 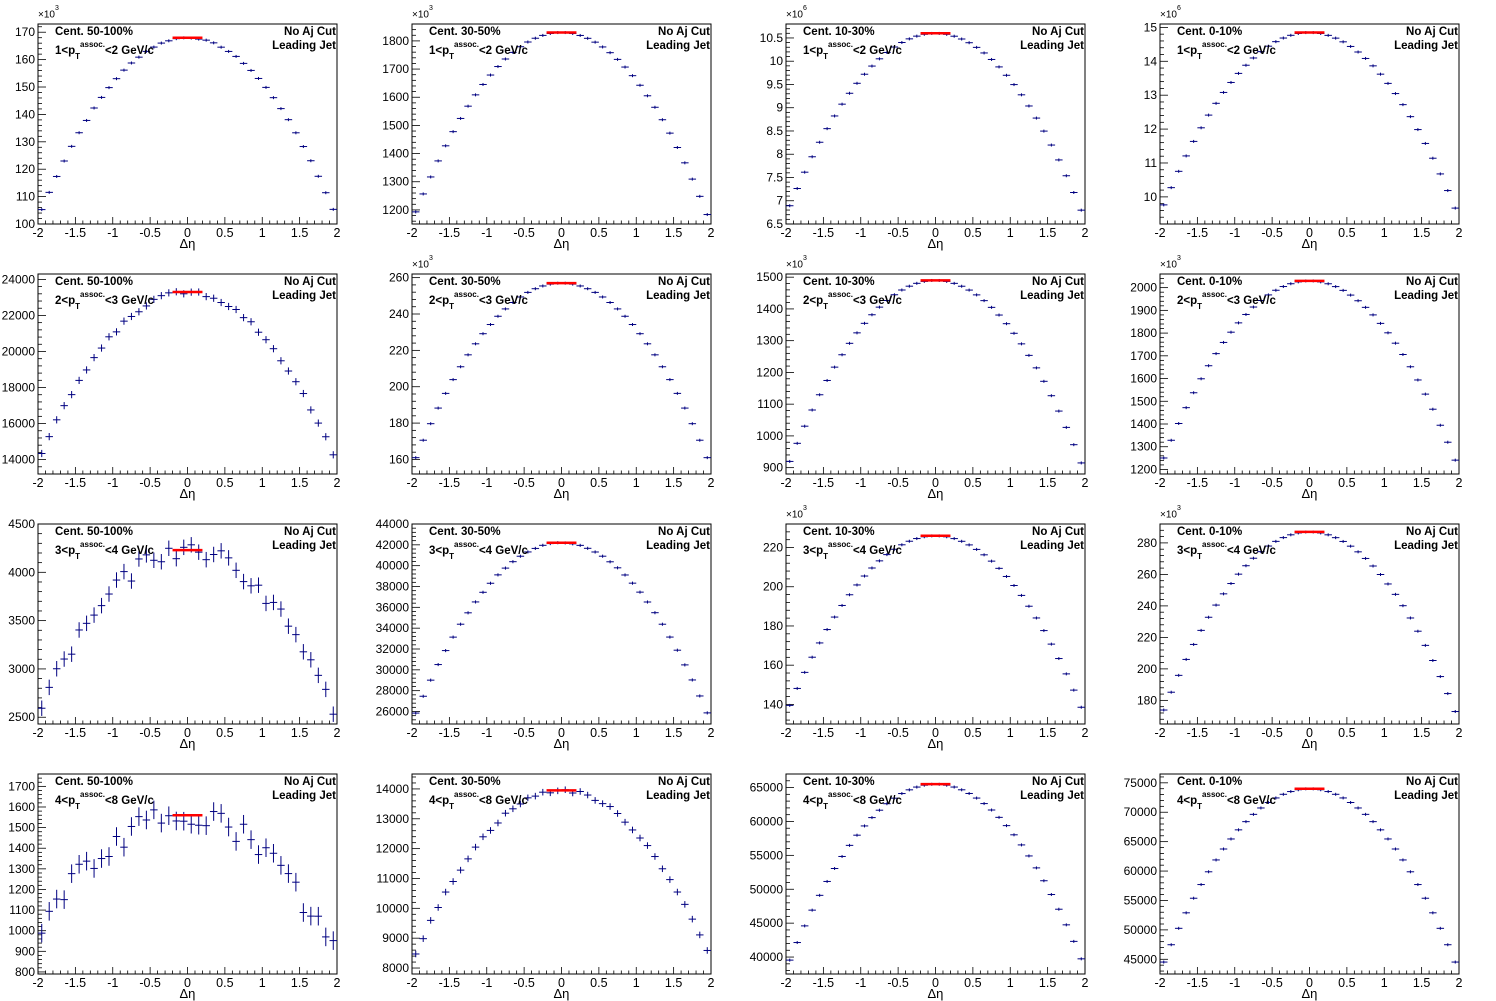 What do you see at coordinates (773, 665) in the screenshot?
I see `y-tick-label: 160` at bounding box center [773, 665].